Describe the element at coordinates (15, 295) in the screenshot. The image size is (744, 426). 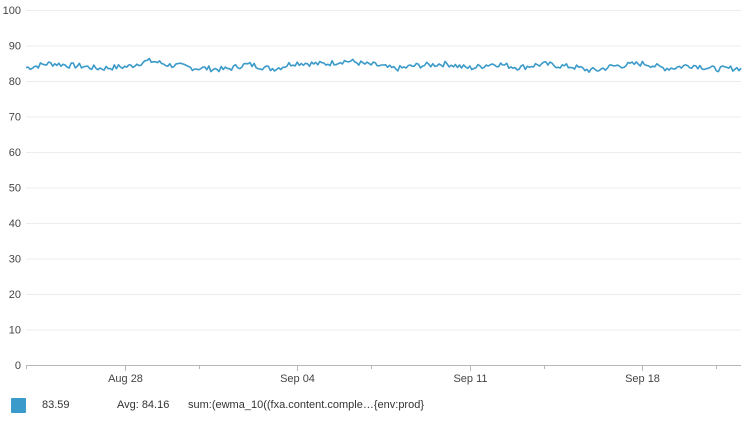
I see `y-tick-label: 20` at that location.